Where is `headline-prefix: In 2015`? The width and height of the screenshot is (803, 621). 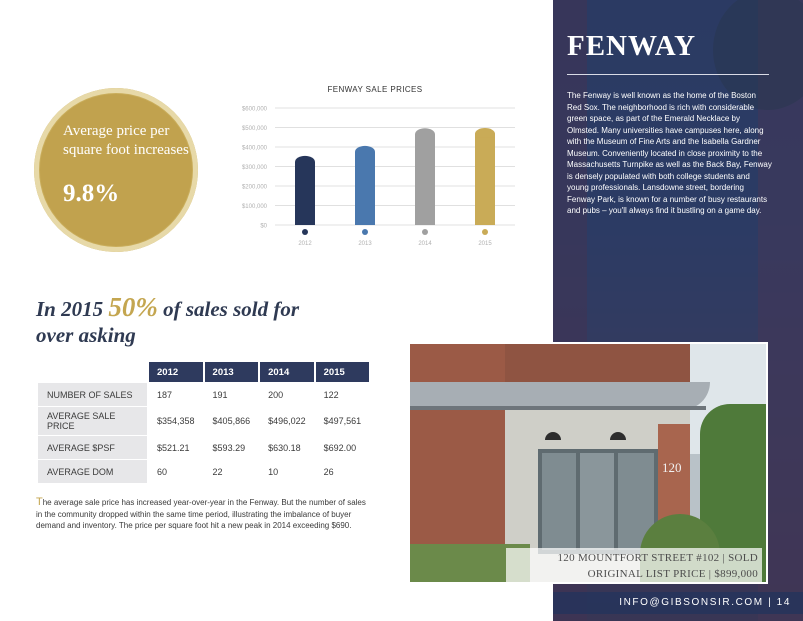
headline-prefix: In 2015 is located at coordinates (72, 309).